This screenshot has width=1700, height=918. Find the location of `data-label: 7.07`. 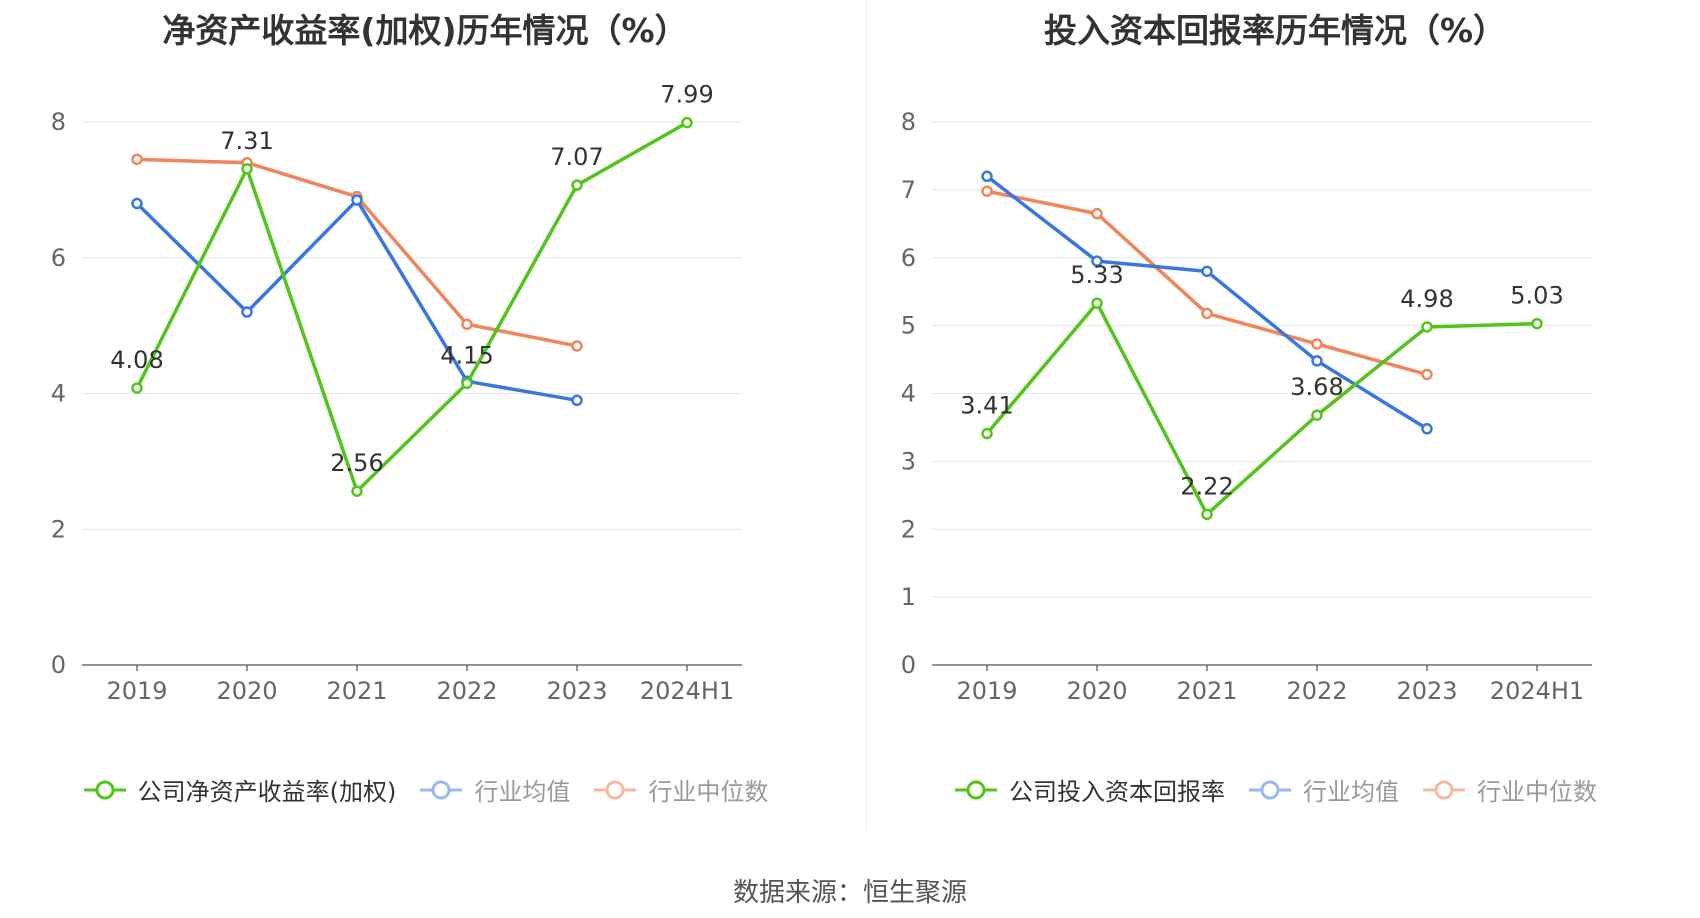

data-label: 7.07 is located at coordinates (576, 157).